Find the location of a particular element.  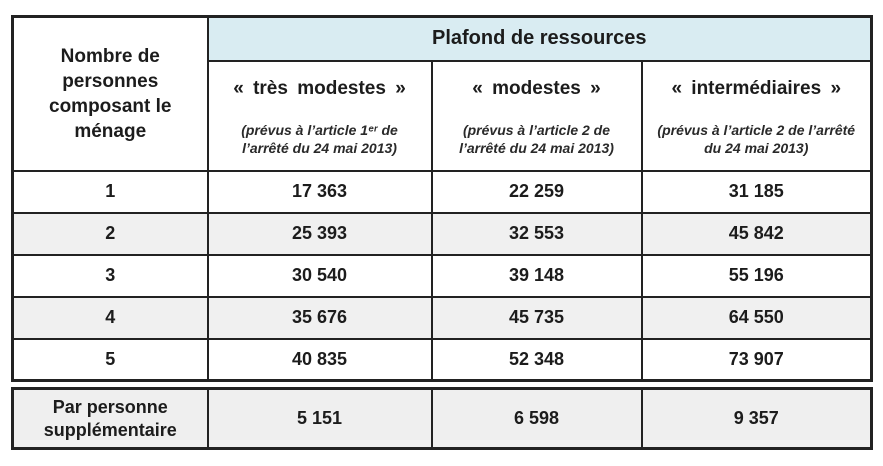

ceiling-value-cell: 52 348 is located at coordinates (536, 359).